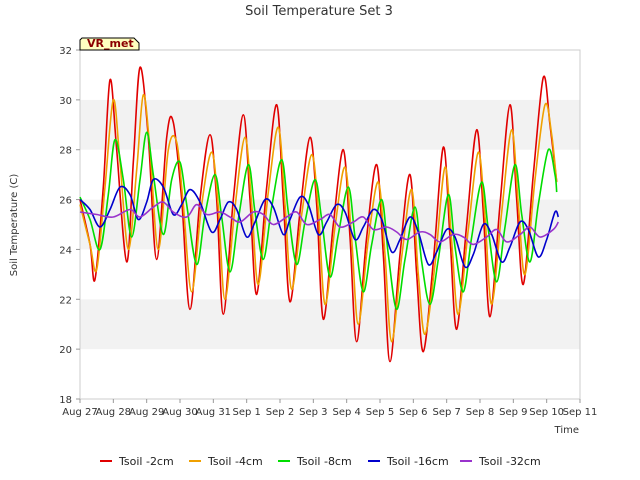  I want to click on x-tick-label: Sep 1, so click(246, 412).